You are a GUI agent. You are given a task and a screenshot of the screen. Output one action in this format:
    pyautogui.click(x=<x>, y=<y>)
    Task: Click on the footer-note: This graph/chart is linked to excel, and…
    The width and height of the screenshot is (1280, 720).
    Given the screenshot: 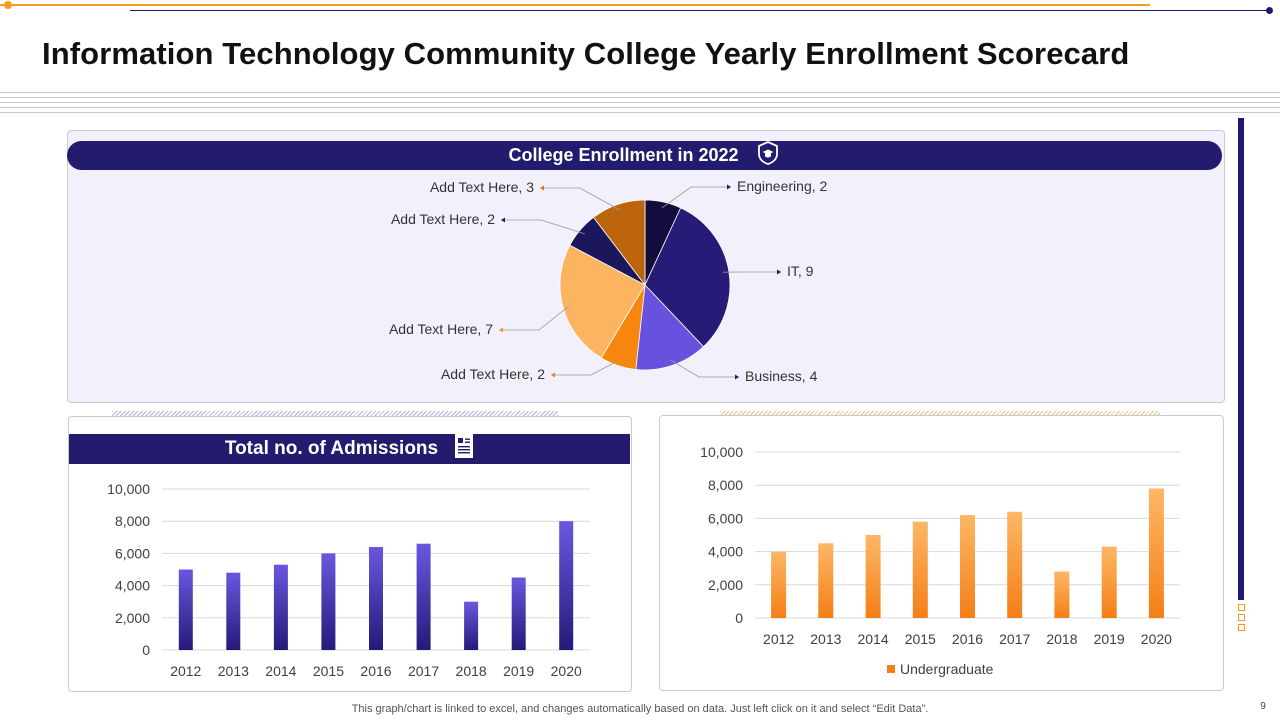 What is the action you would take?
    pyautogui.click(x=640, y=709)
    